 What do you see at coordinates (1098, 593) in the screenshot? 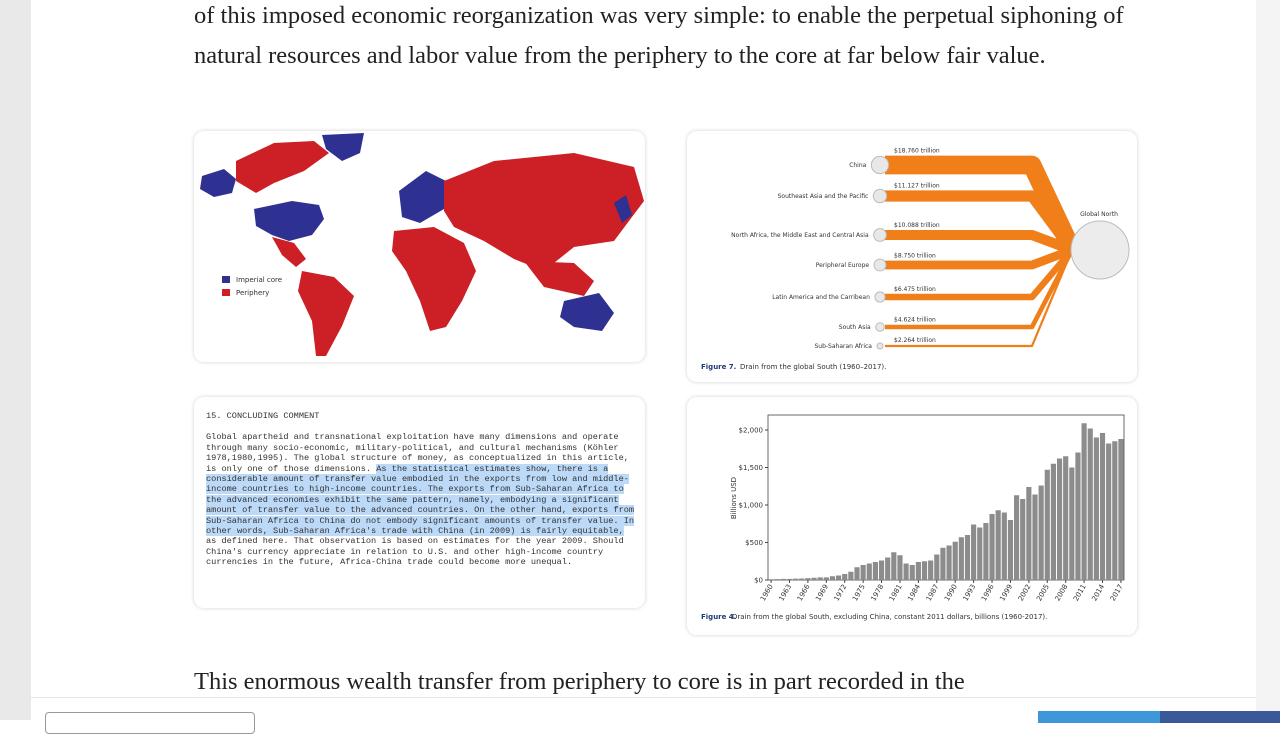
I see `x-tick-label: 2014` at bounding box center [1098, 593].